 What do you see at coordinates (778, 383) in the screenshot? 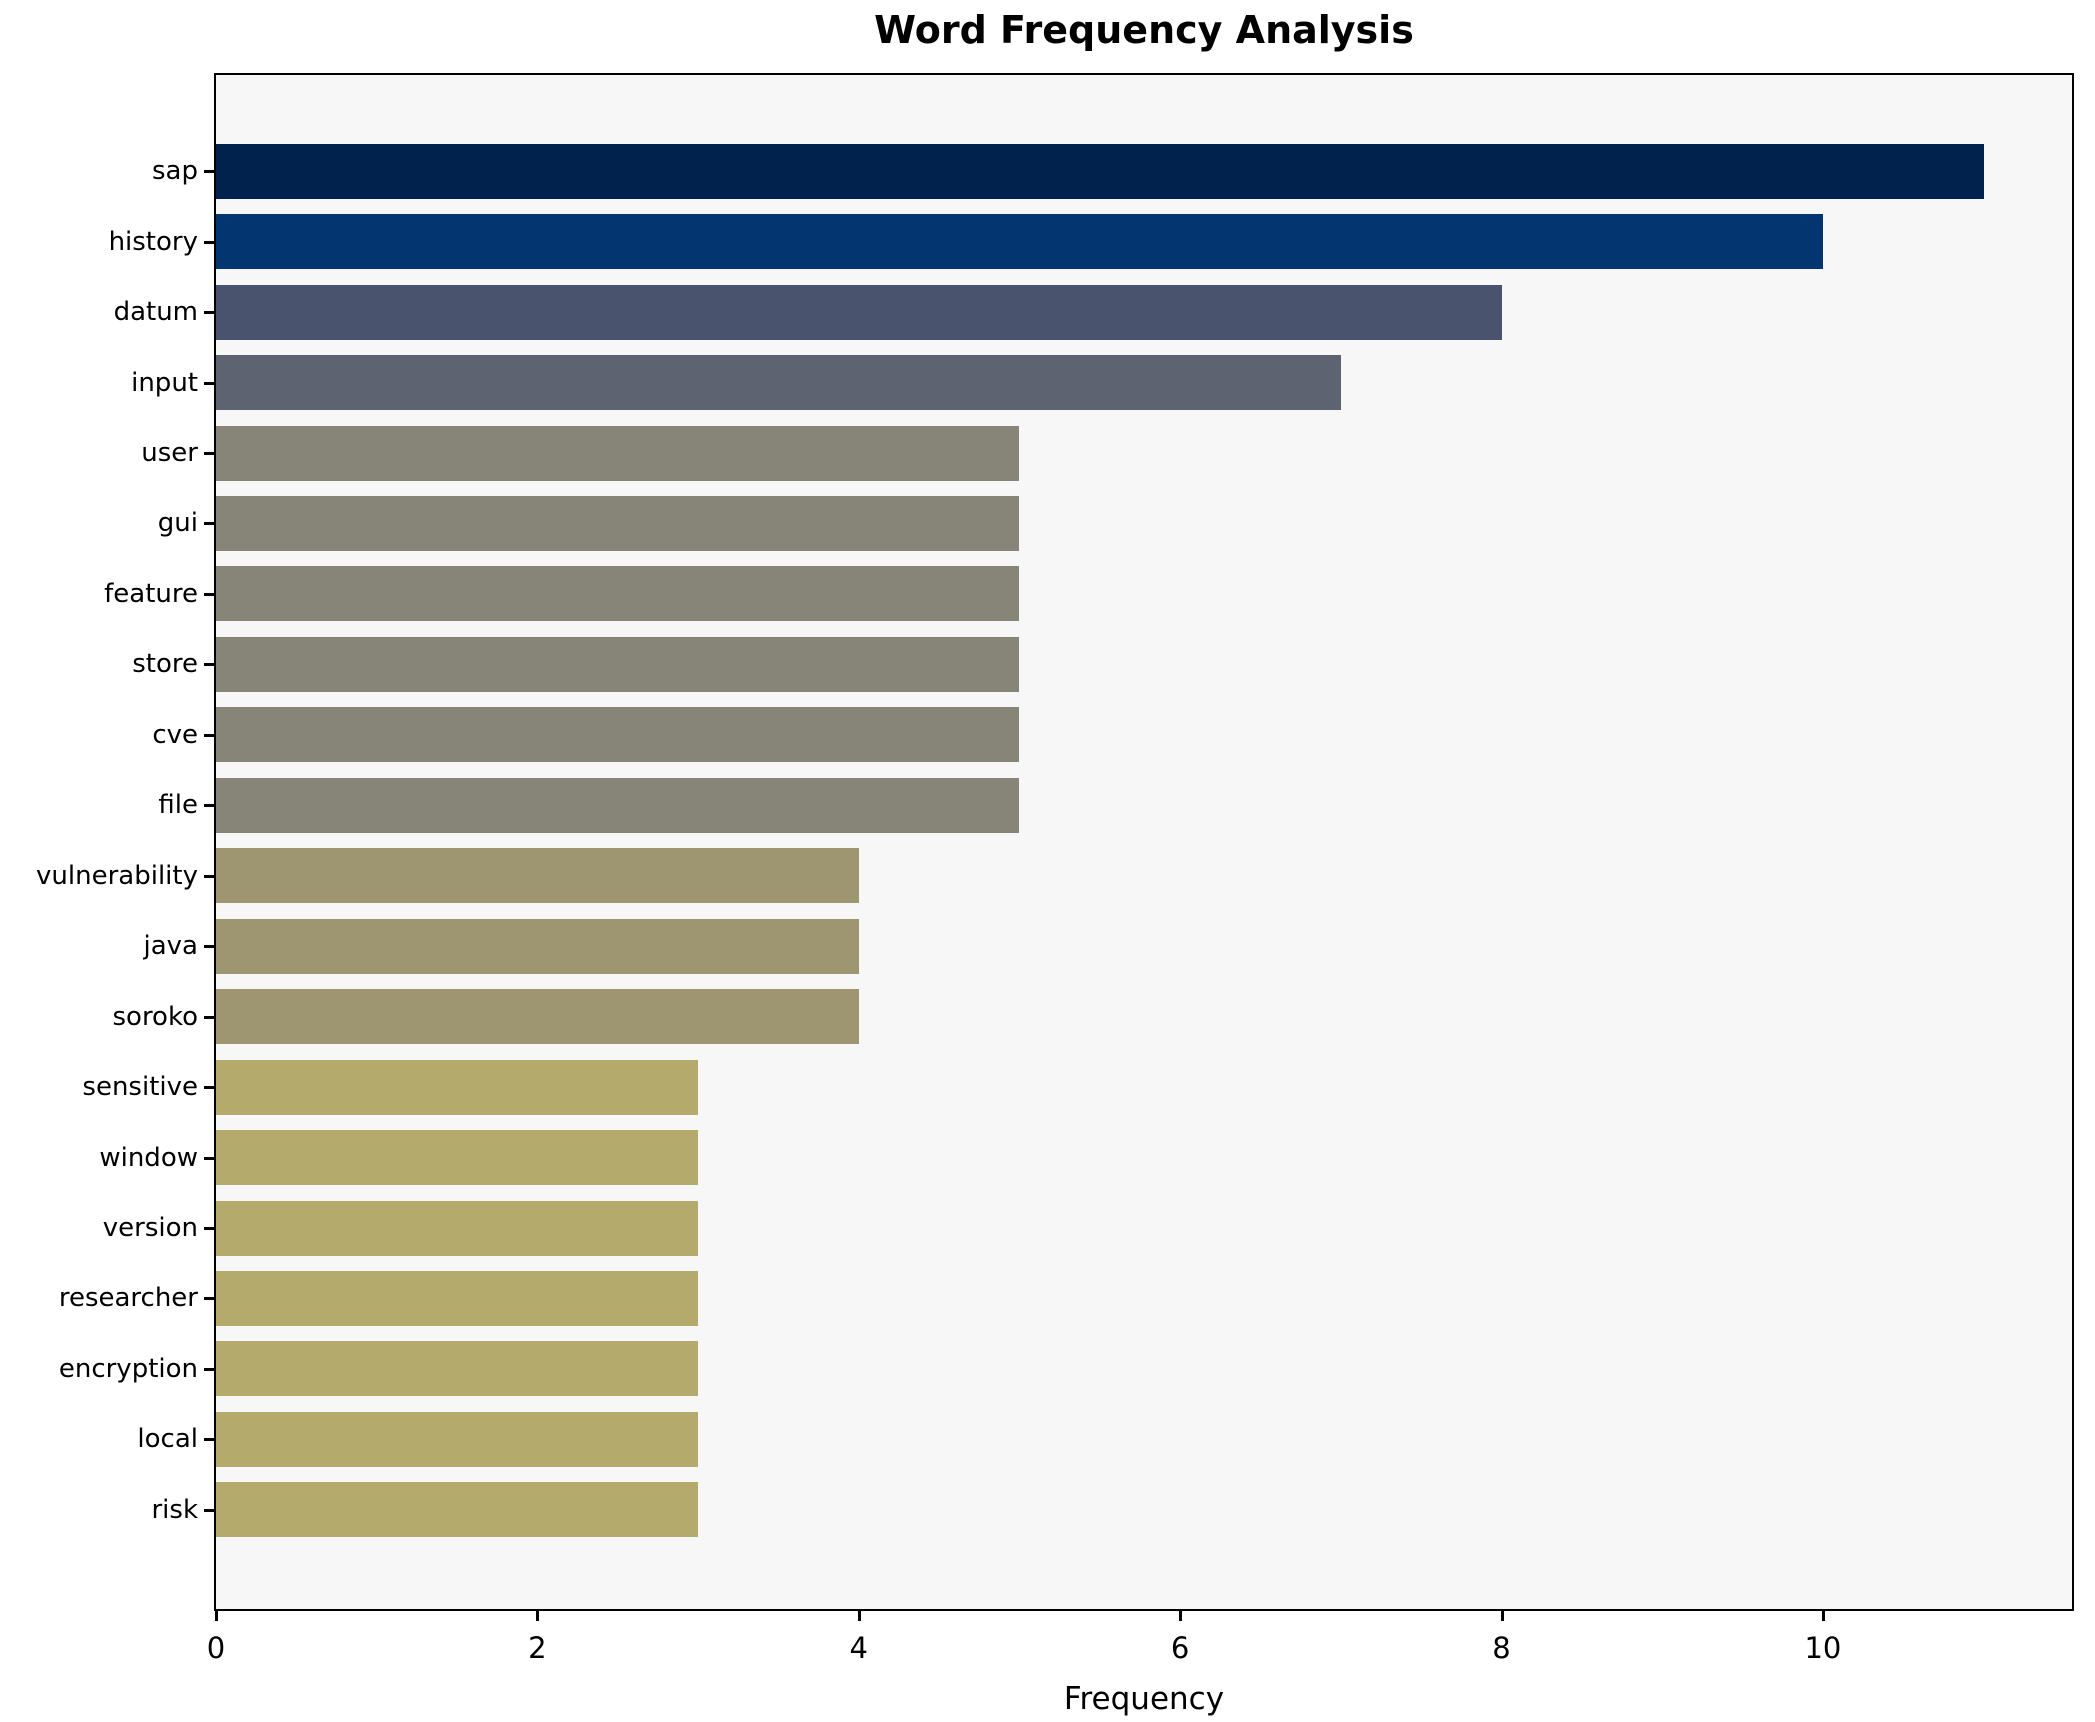
I see `bar-input` at bounding box center [778, 383].